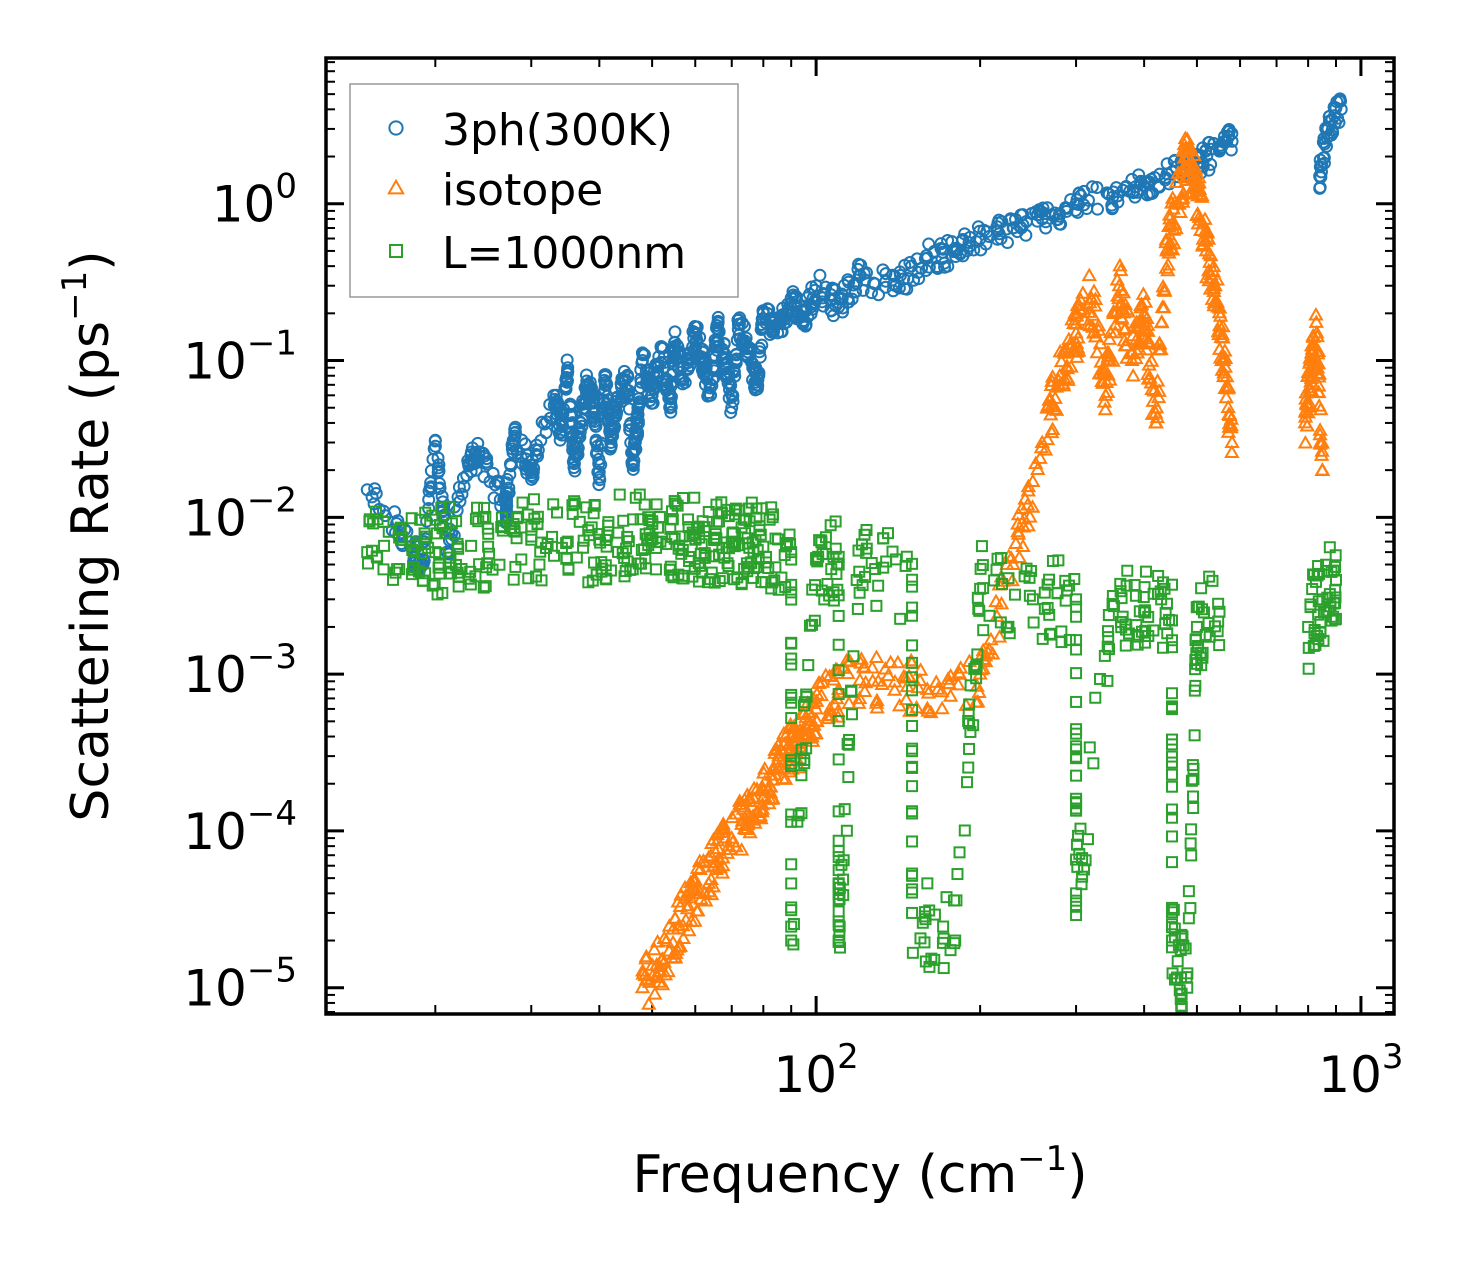 The width and height of the screenshot is (1470, 1269). What do you see at coordinates (557, 130) in the screenshot?
I see `legend-label-3ph: 3ph(300K)` at bounding box center [557, 130].